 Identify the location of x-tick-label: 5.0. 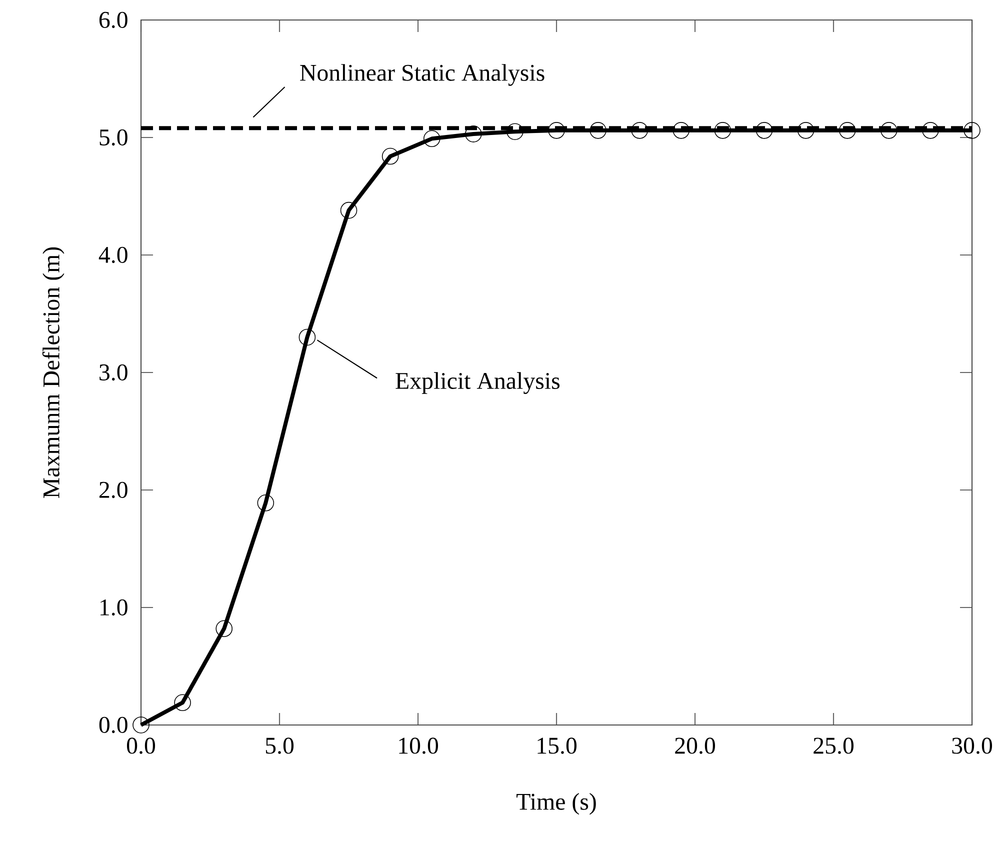
(280, 746).